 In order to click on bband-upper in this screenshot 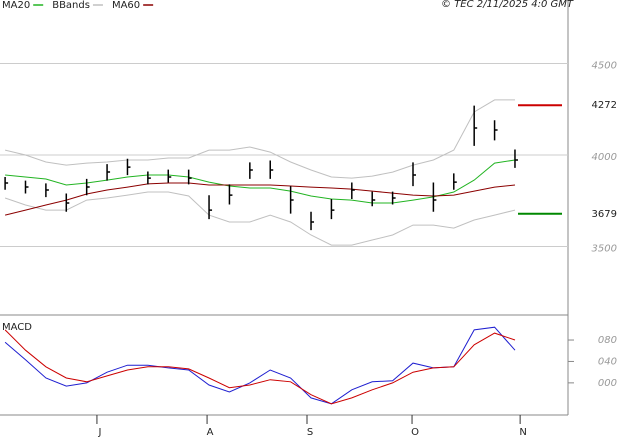, I will do `click(259, 139)`.